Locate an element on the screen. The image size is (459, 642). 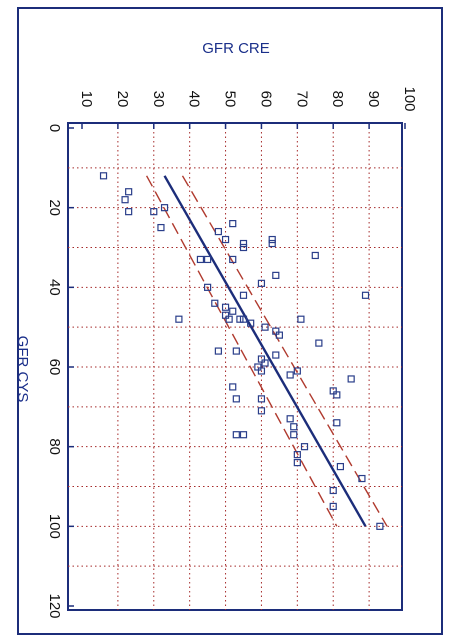
y-axis-title: GFR CRE is located at coordinates (236, 48).